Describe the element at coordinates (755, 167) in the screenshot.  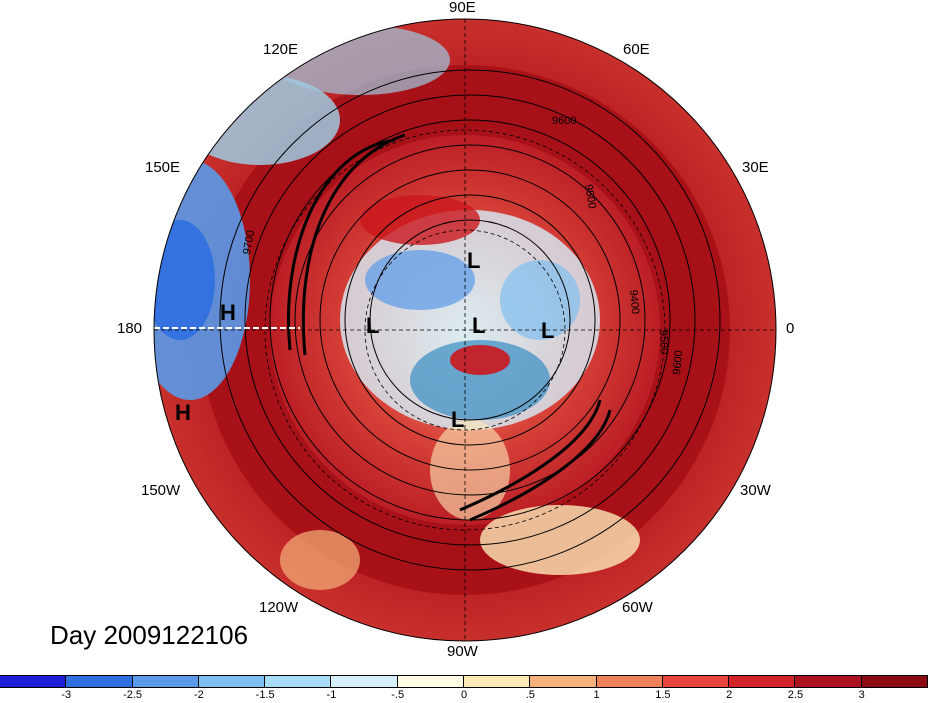
I see `longitude-label-30e: 30E` at that location.